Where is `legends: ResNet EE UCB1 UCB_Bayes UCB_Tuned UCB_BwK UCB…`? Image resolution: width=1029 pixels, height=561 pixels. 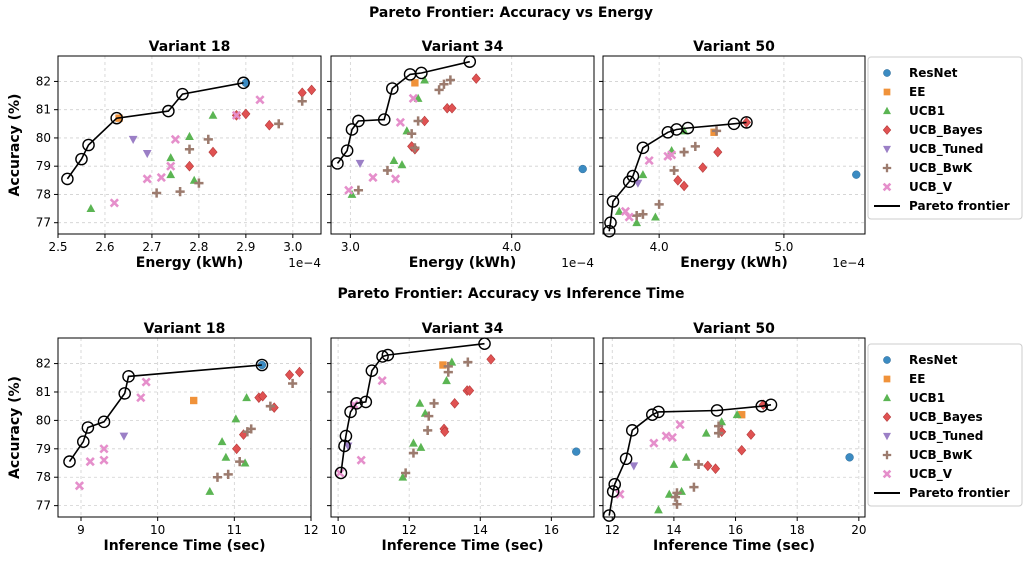 legends: ResNet EE UCB1 UCB_Bayes UCB_Tuned UCB_BwK UCB… is located at coordinates (945, 281).